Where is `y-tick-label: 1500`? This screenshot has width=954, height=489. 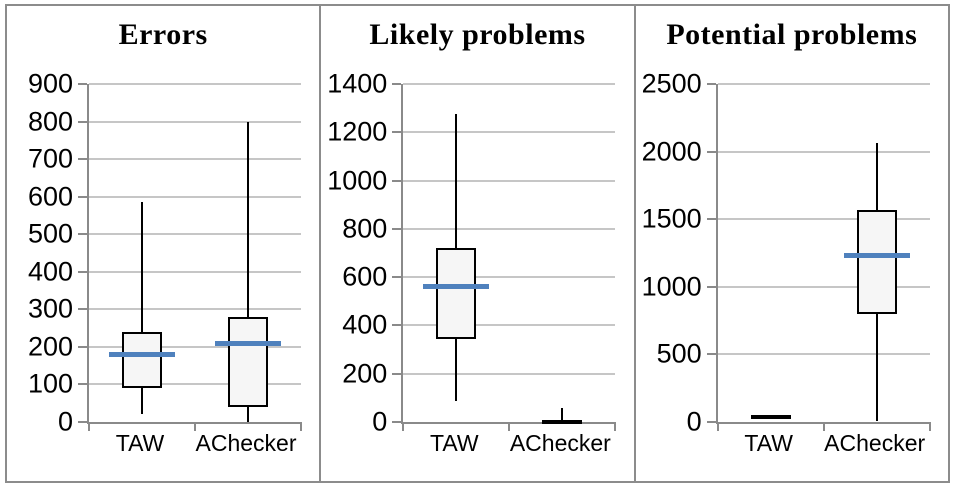
y-tick-label: 1500 is located at coordinates (671, 218).